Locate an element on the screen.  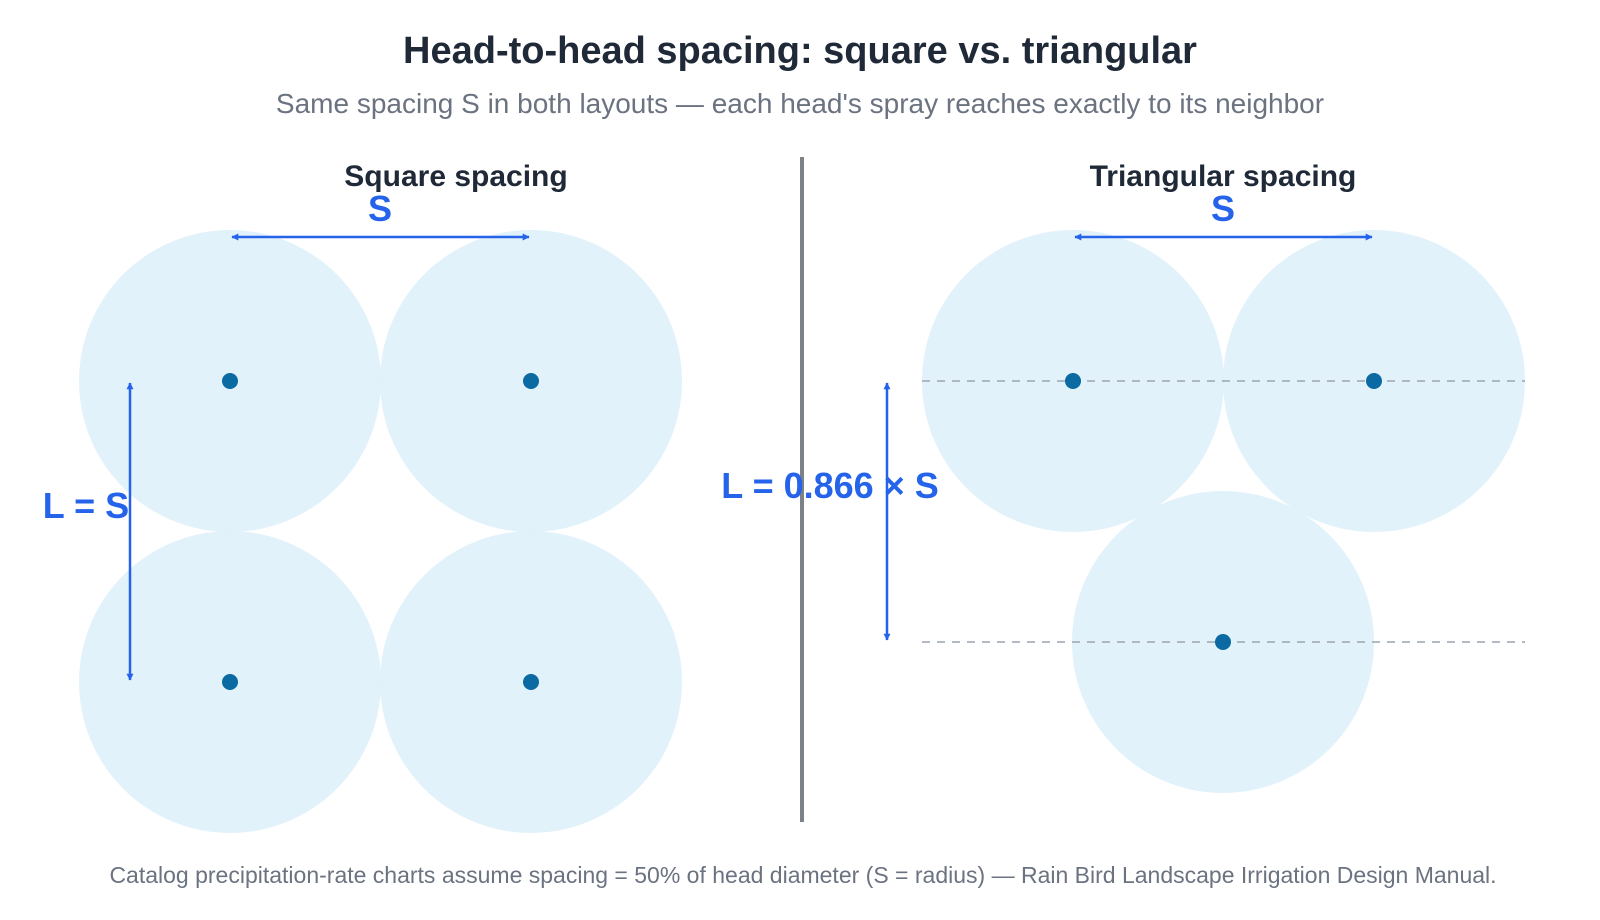
square-panel-title: Square spacing is located at coordinates (455, 176).